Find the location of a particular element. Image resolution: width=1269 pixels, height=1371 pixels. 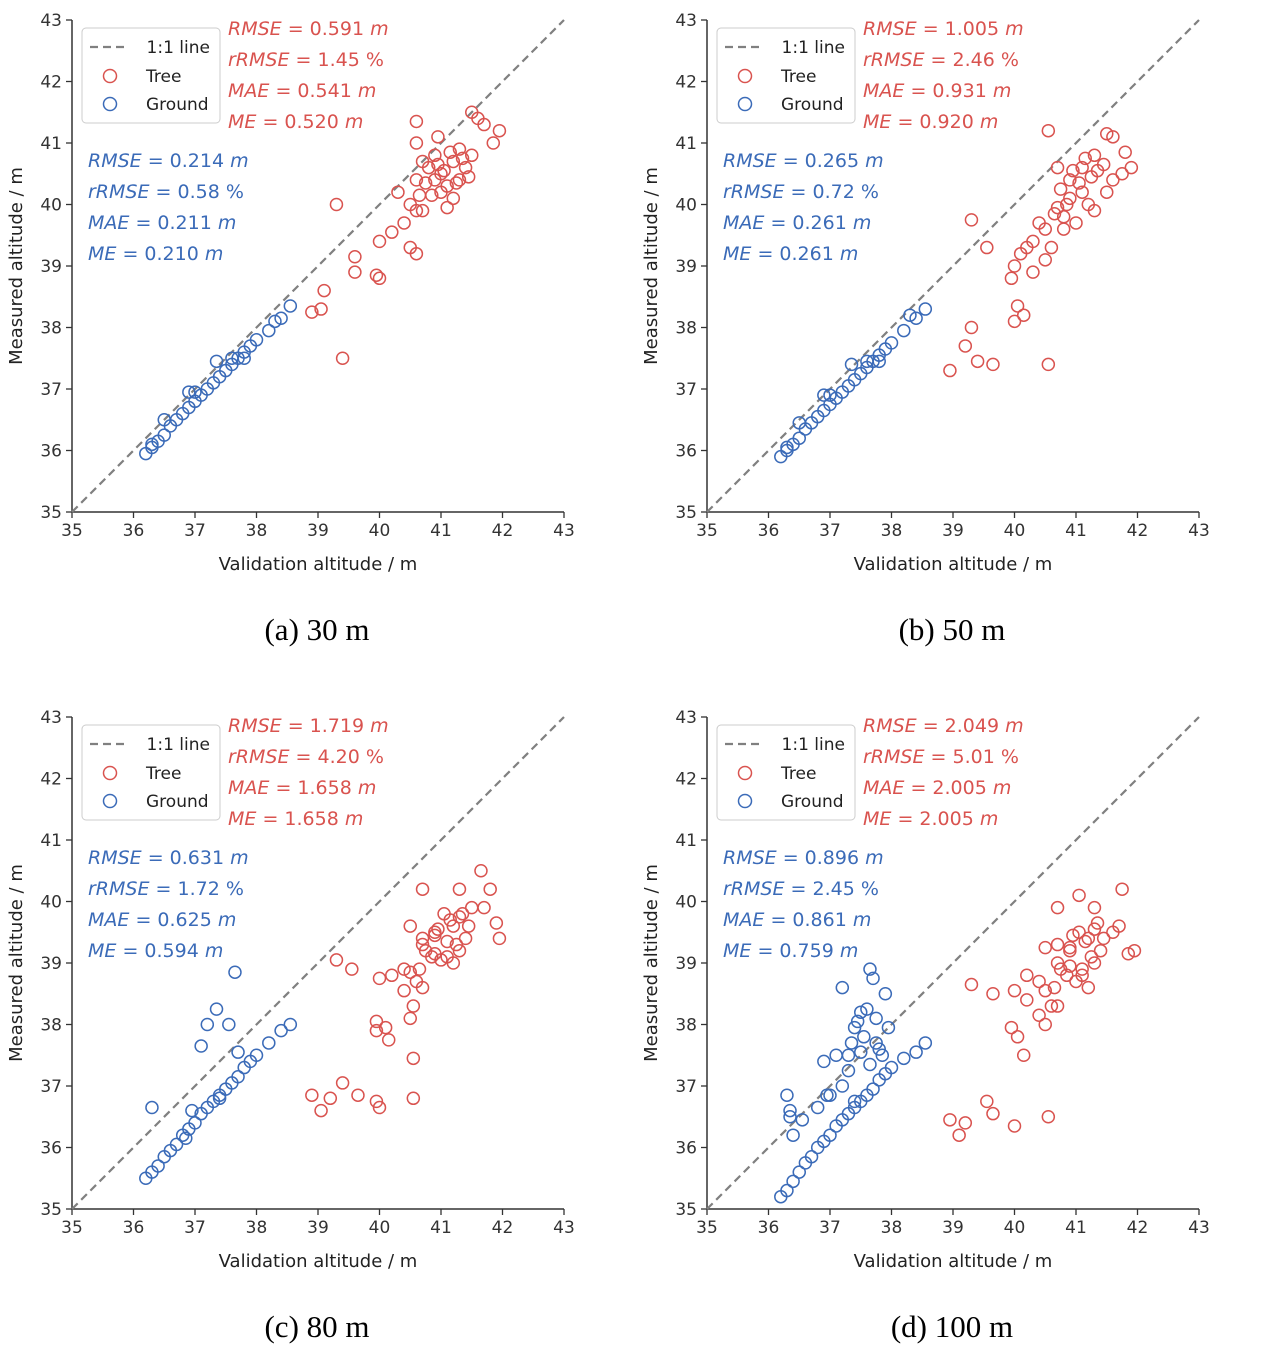

legend: 1:1 line Tree Ground is located at coordinates (786, 75).